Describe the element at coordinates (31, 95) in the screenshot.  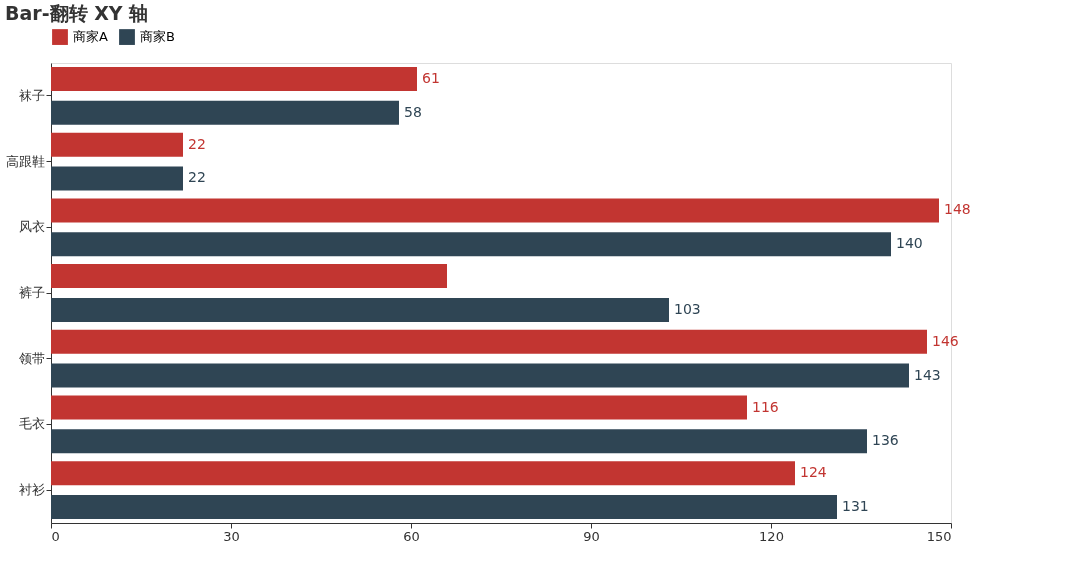
I see `y-tick-label: 袜子` at that location.